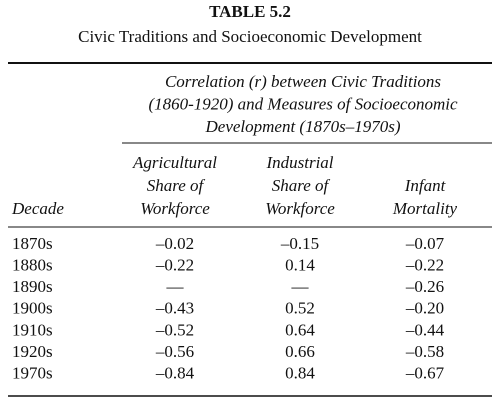  I want to click on column-header: Mortality, so click(425, 208).